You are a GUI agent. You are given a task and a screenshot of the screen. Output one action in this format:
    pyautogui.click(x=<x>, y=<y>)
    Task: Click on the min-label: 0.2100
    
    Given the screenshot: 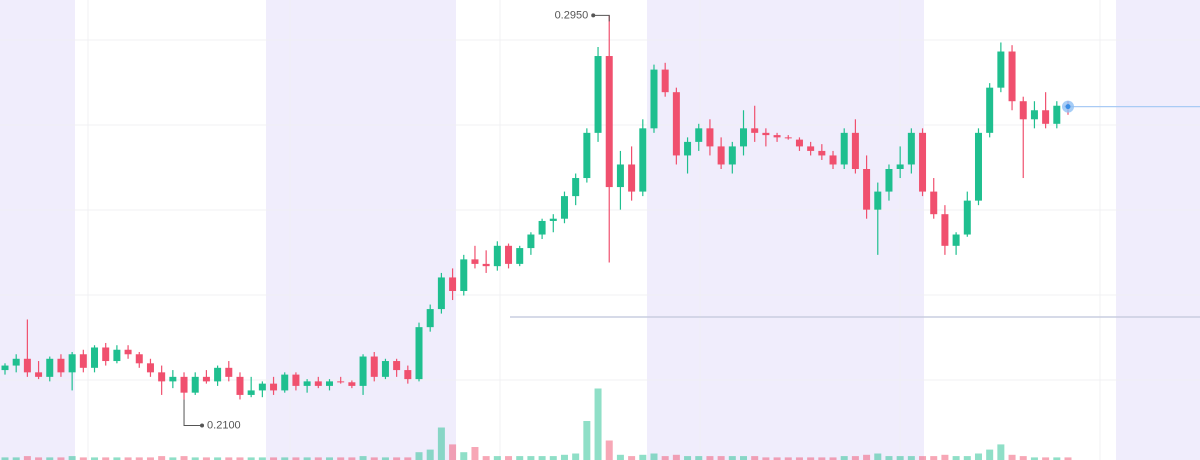 What is the action you would take?
    pyautogui.click(x=224, y=425)
    